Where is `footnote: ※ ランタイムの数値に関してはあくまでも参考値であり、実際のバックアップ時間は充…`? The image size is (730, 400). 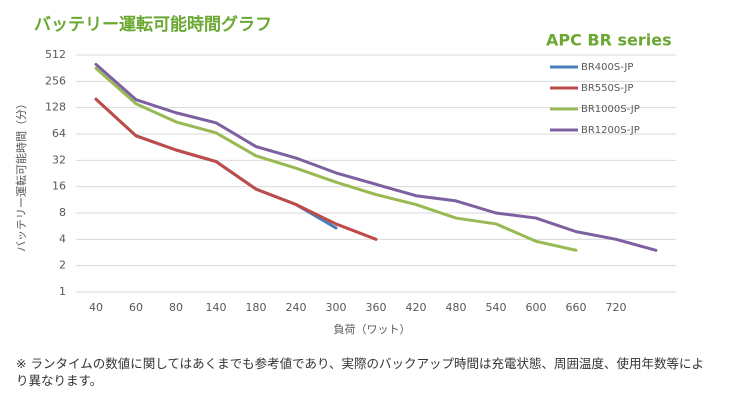 footnote: ※ ランタイムの数値に関してはあくまでも参考値であり、実際のバックアップ時間は充… is located at coordinates (360, 372).